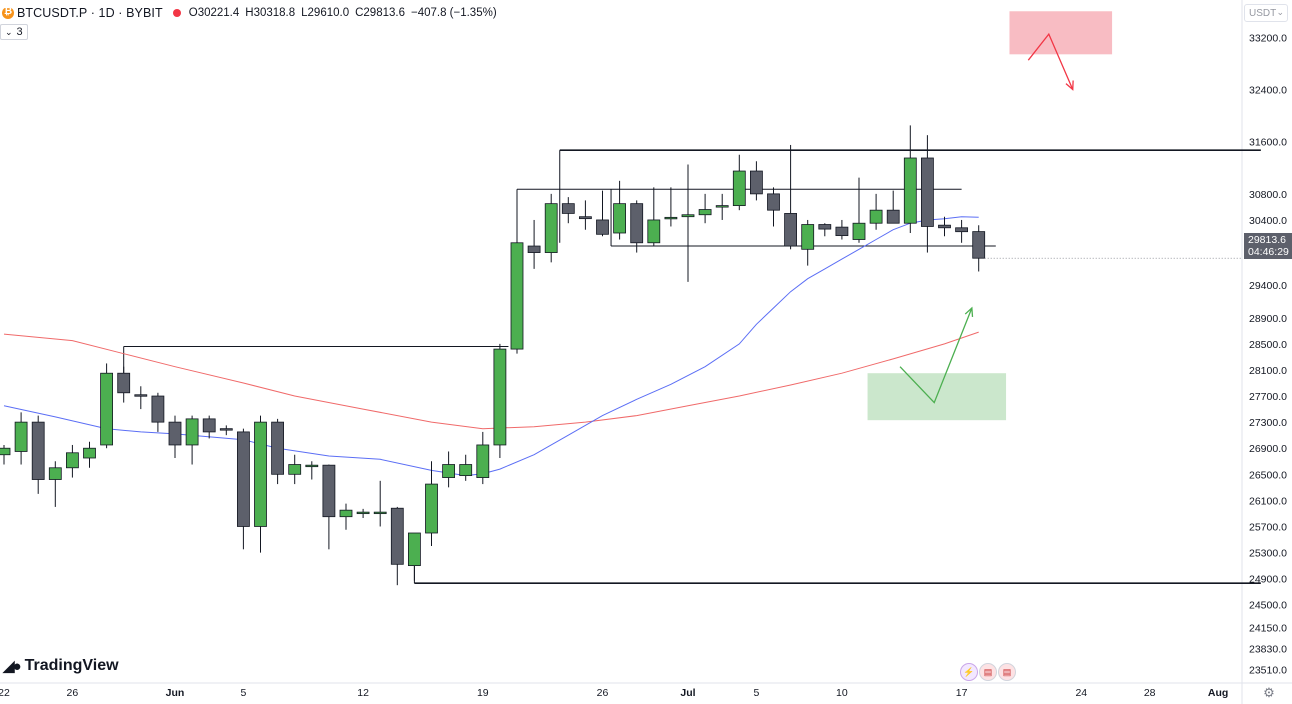  Describe the element at coordinates (1268, 527) in the screenshot. I see `price-tick-label: 25700.0` at that location.